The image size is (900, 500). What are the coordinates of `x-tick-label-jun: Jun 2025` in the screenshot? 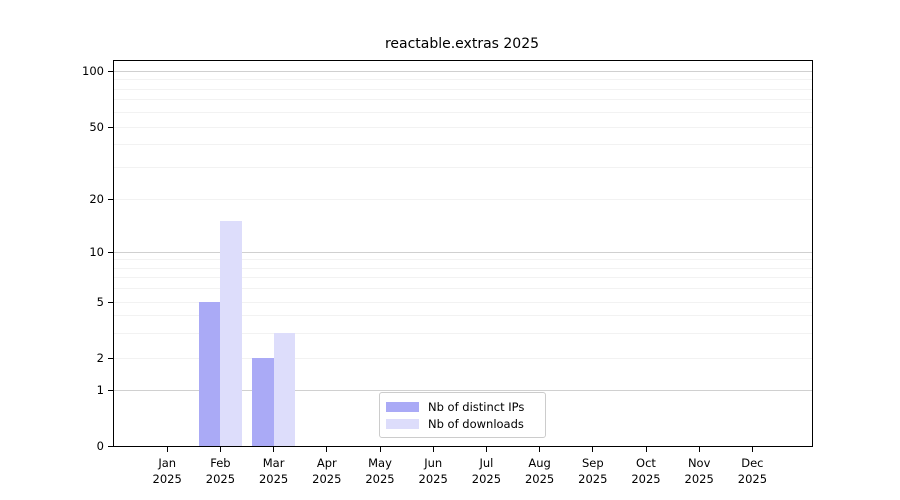 It's located at (433, 471).